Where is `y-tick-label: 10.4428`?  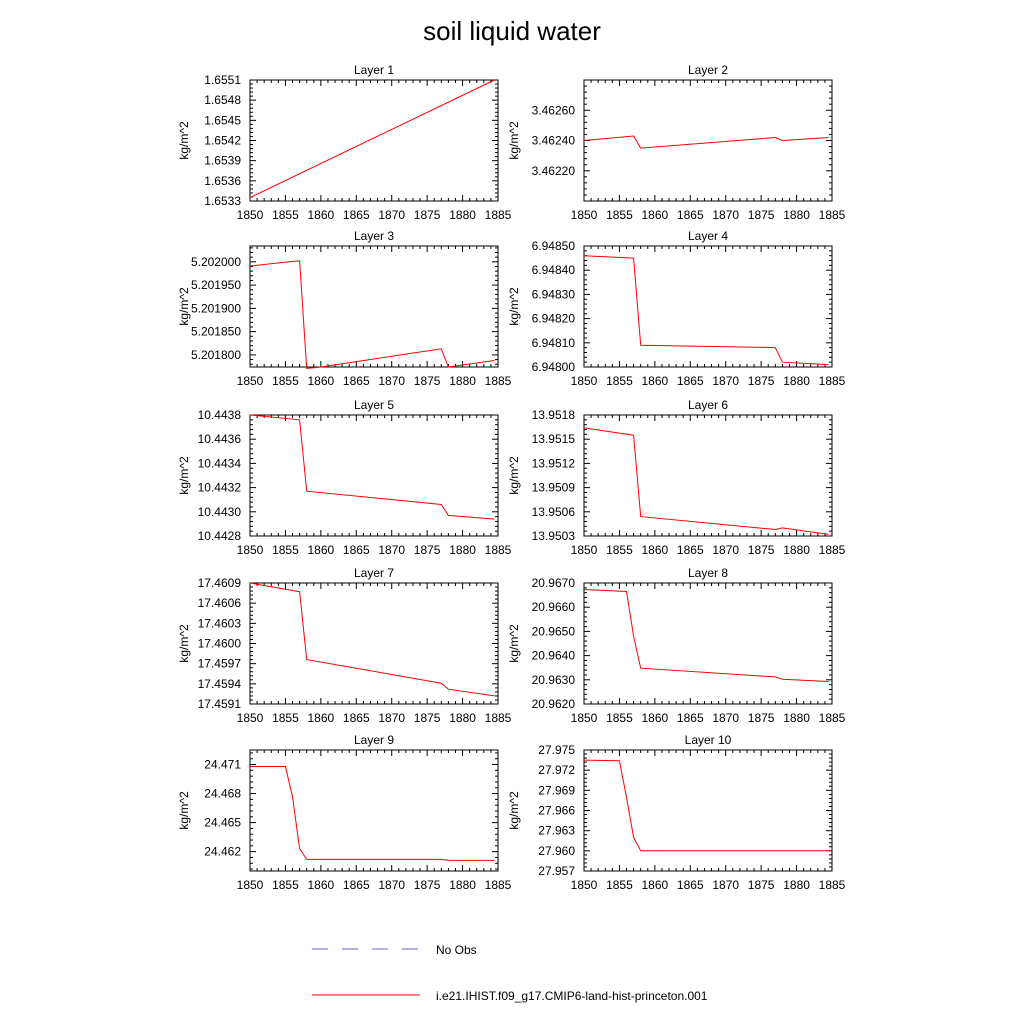 y-tick-label: 10.4428 is located at coordinates (220, 536).